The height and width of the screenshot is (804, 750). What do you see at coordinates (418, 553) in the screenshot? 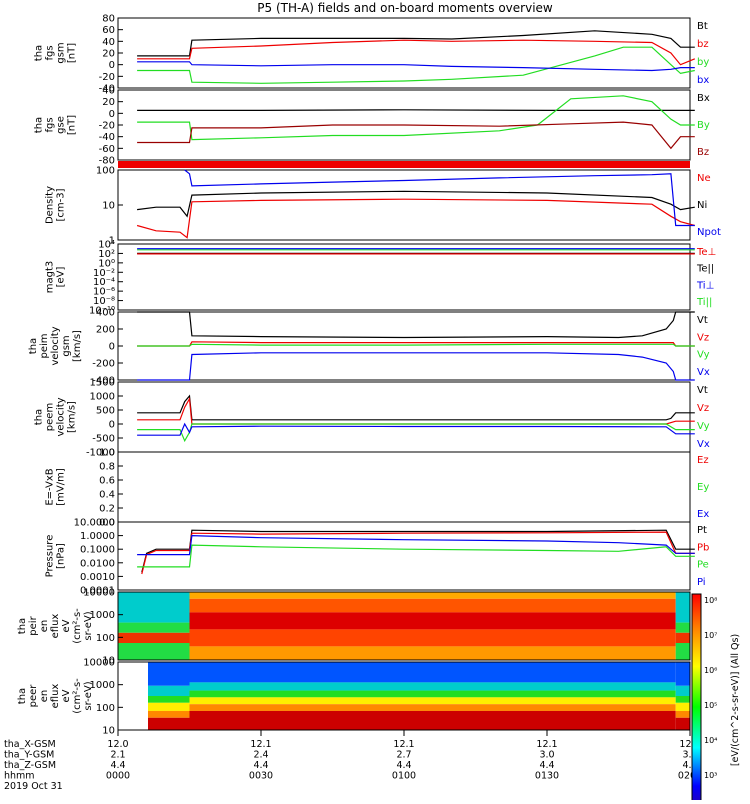
I see `series-Pb` at bounding box center [418, 553].